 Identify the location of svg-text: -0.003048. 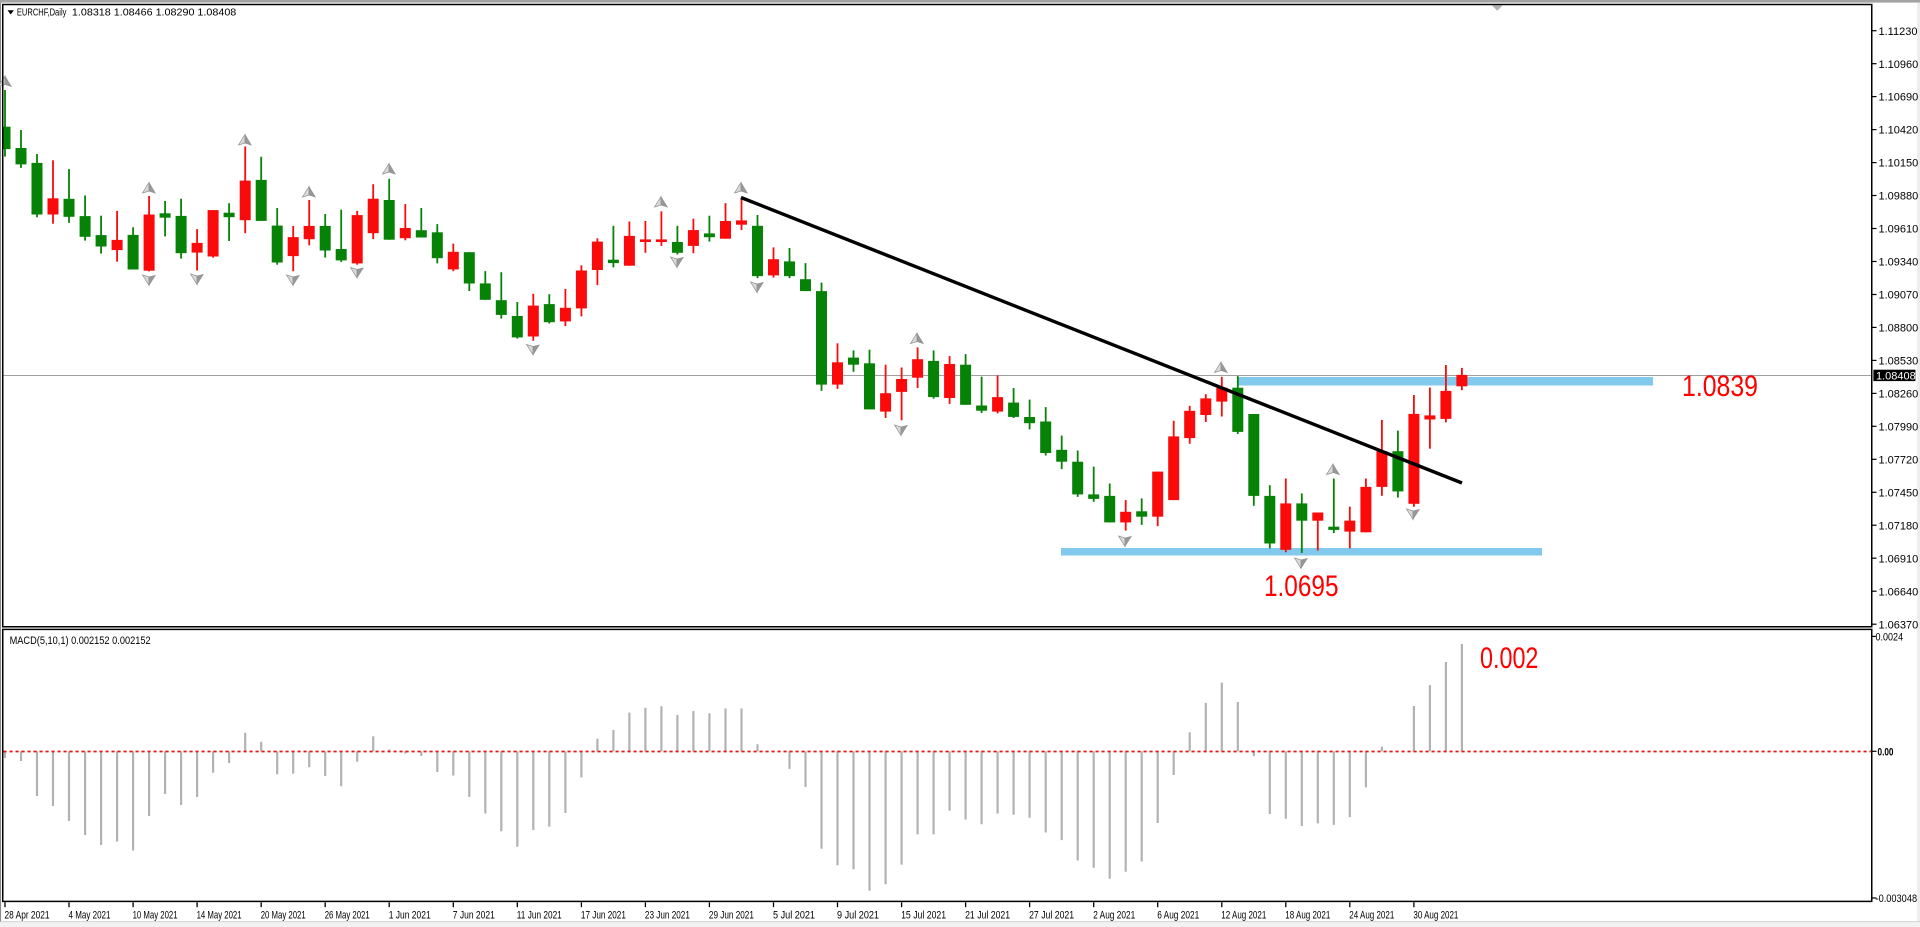
(1897, 899).